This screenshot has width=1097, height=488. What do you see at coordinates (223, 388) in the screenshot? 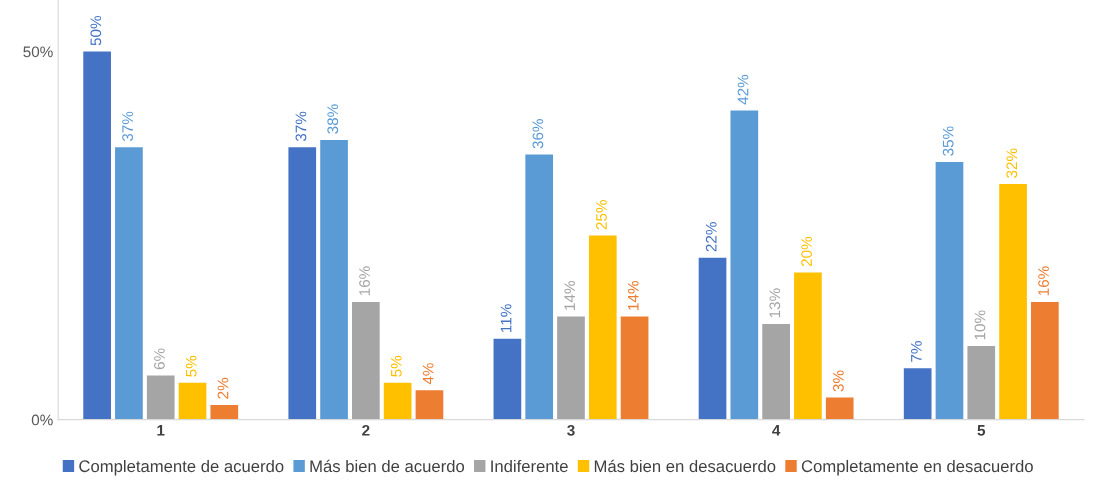
I see `data-label: 2%` at bounding box center [223, 388].